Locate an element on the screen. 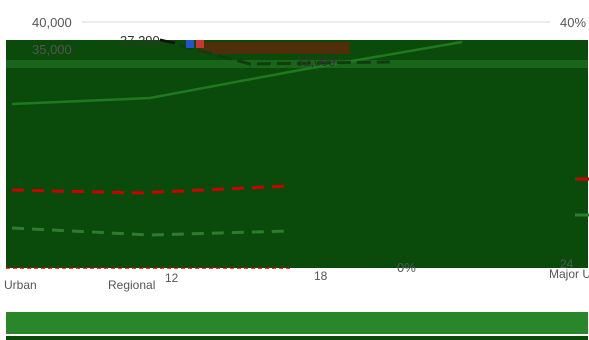 This screenshot has width=589, height=340. data-label: 37,290 is located at coordinates (140, 40).